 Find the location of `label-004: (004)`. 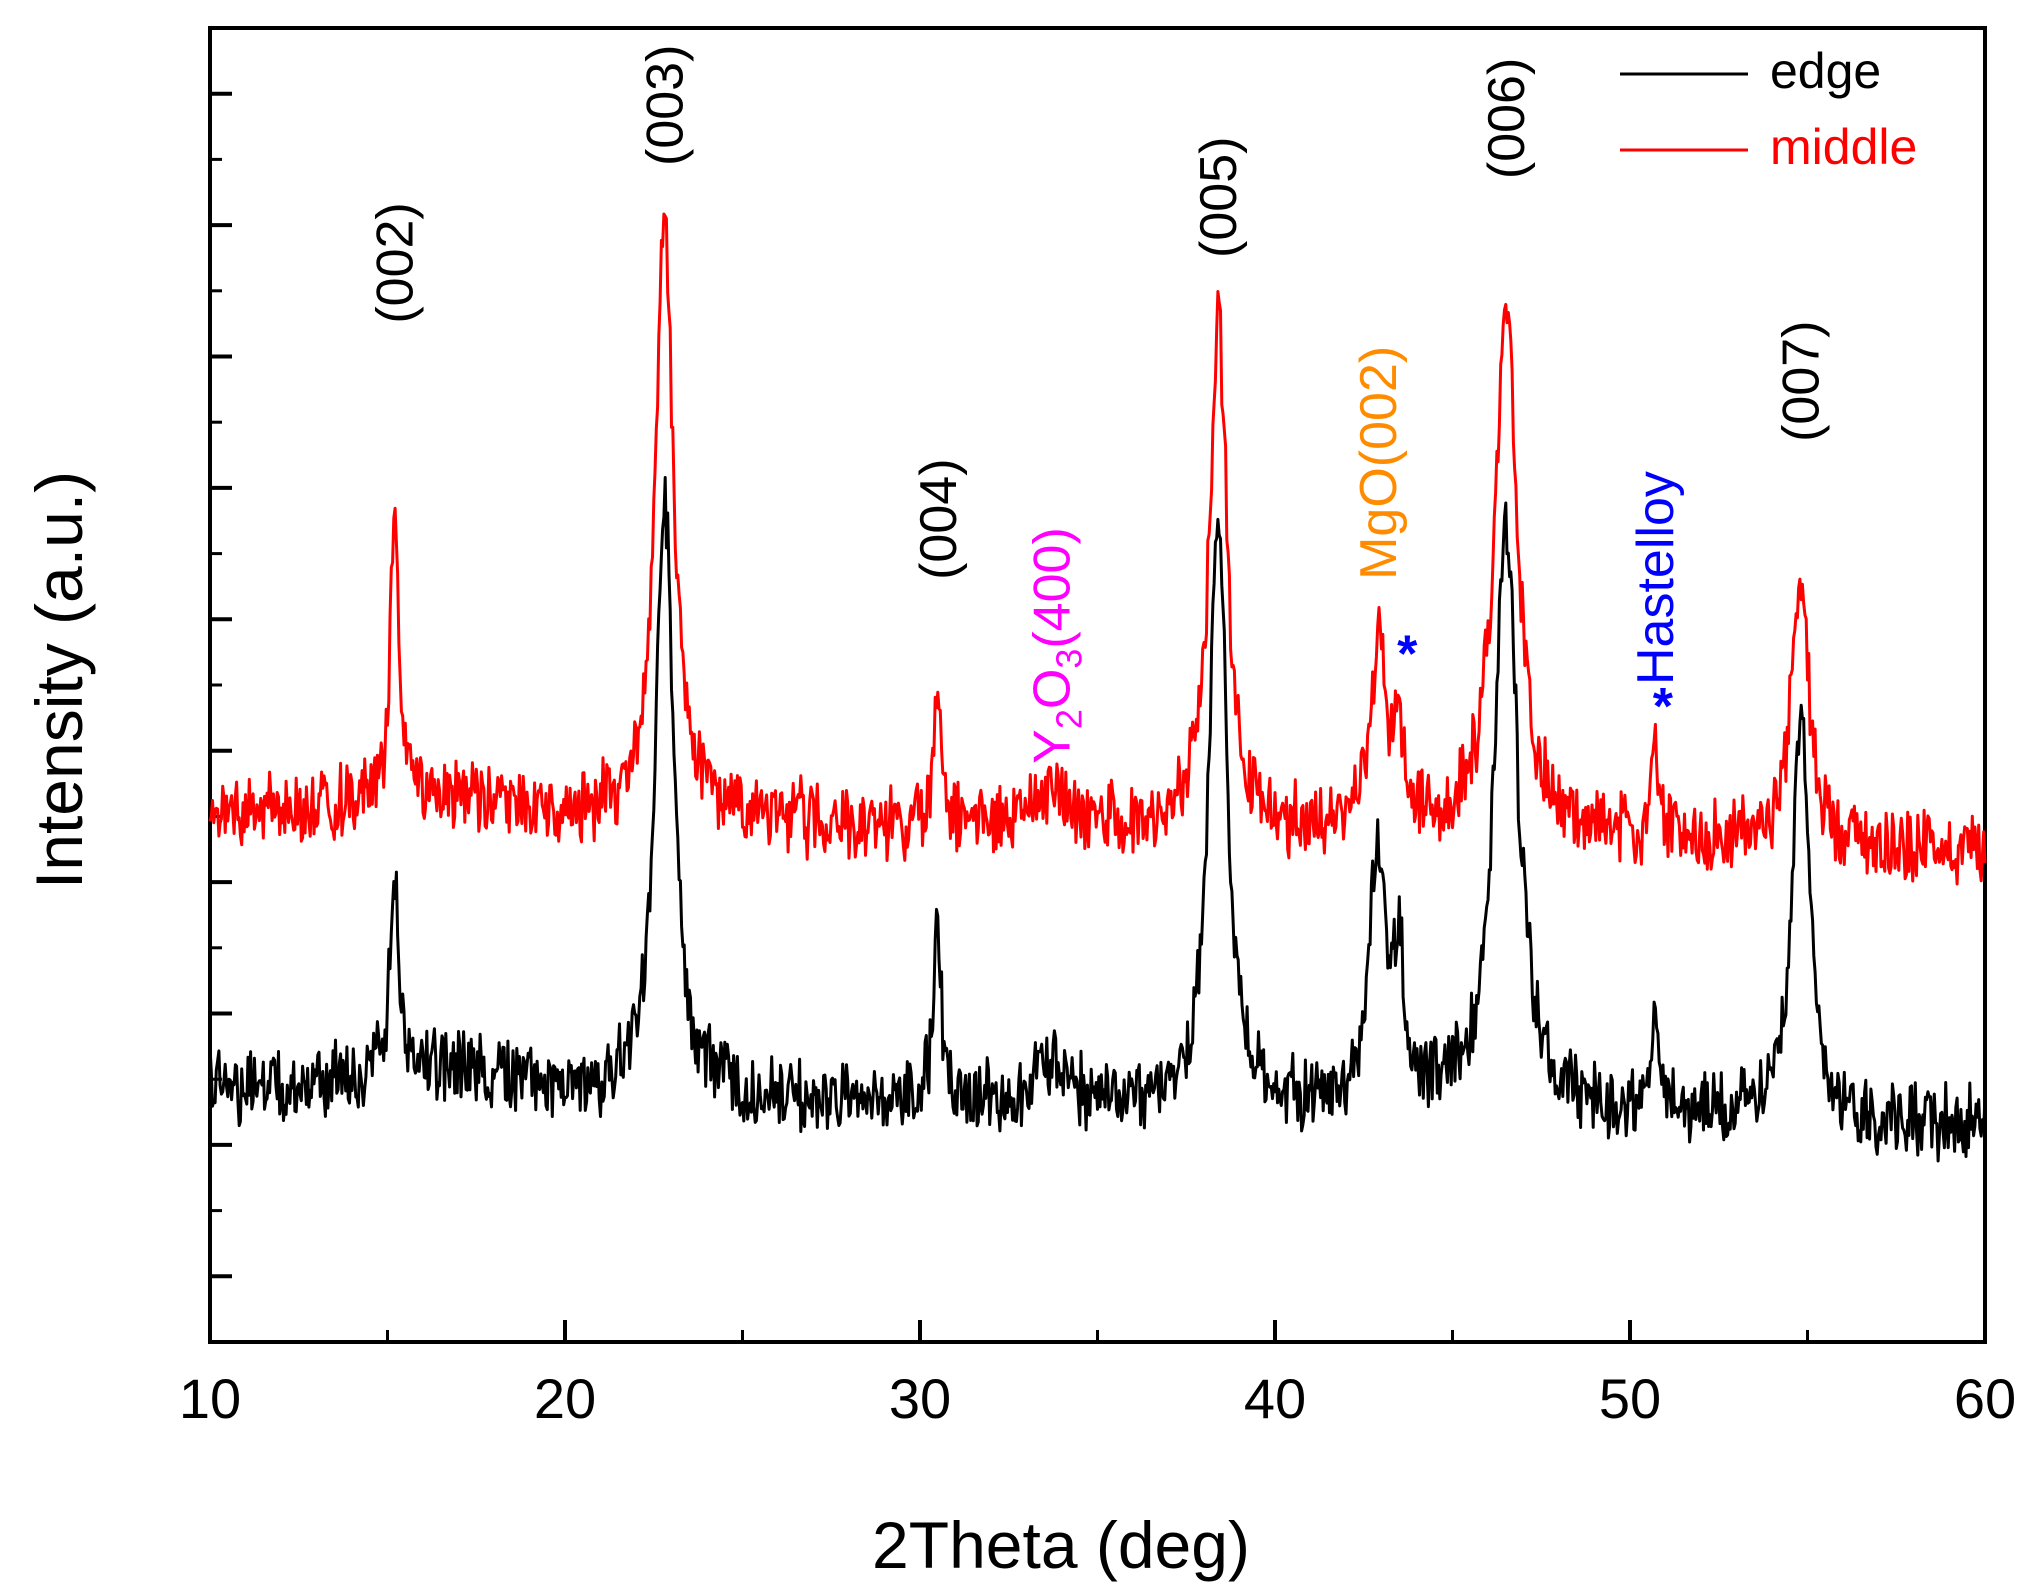

label-004: (004) is located at coordinates (939, 518).